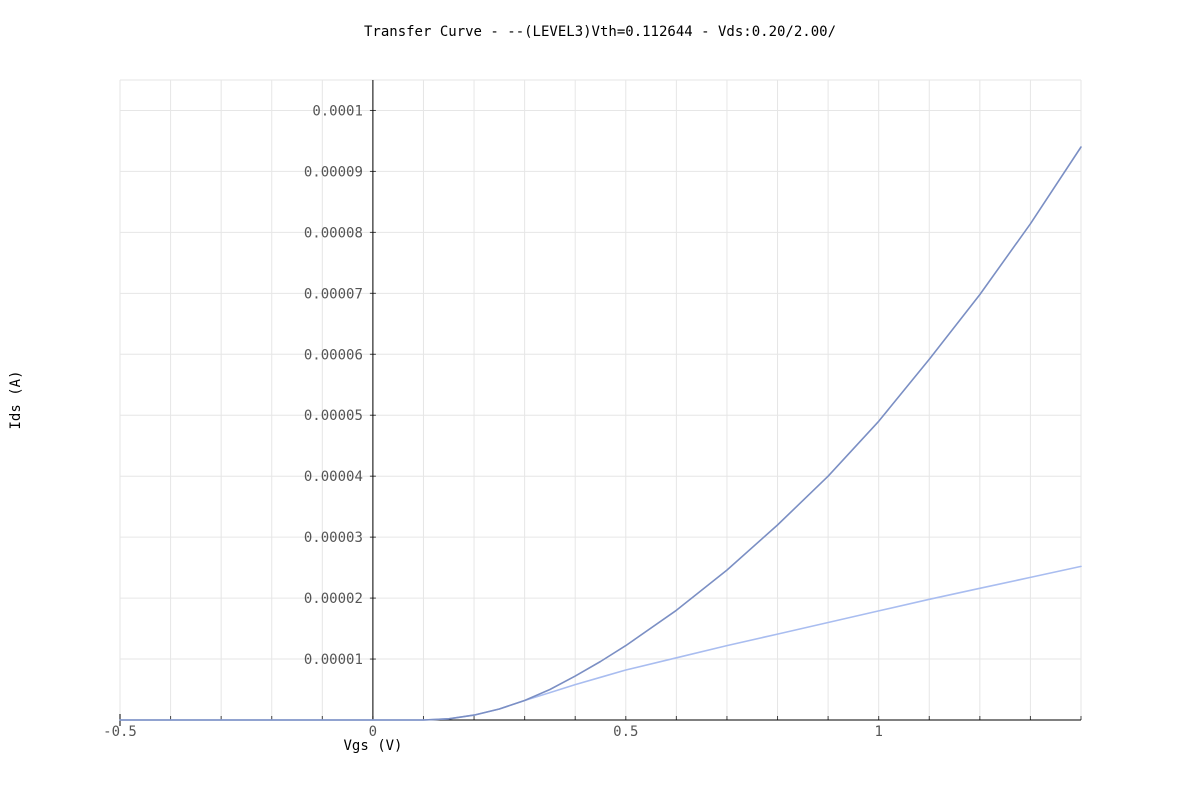 The height and width of the screenshot is (800, 1200). What do you see at coordinates (333, 355) in the screenshot?
I see `y-tick-label: 0.00006` at bounding box center [333, 355].